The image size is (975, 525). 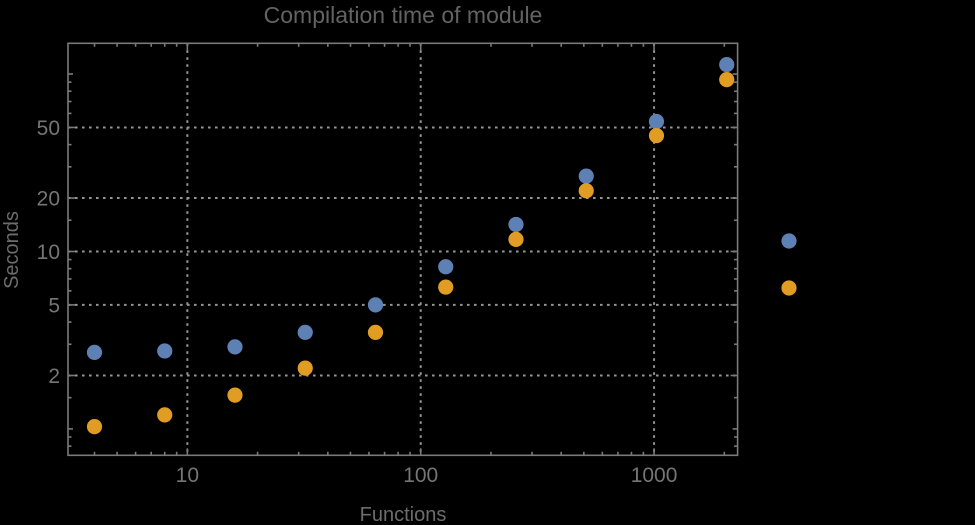 I want to click on y-tick-label-5: 5, so click(x=54, y=305).